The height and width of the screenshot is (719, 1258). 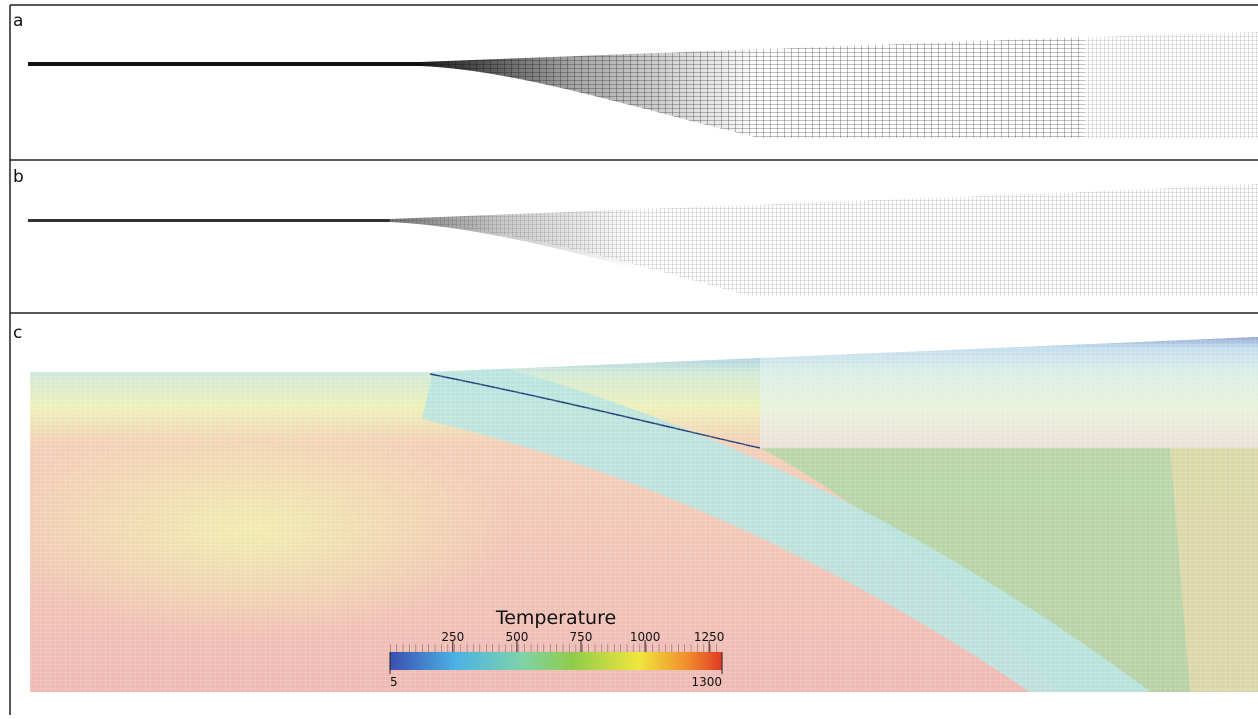 I want to click on colorbar-tick-label: 1000, so click(x=645, y=637).